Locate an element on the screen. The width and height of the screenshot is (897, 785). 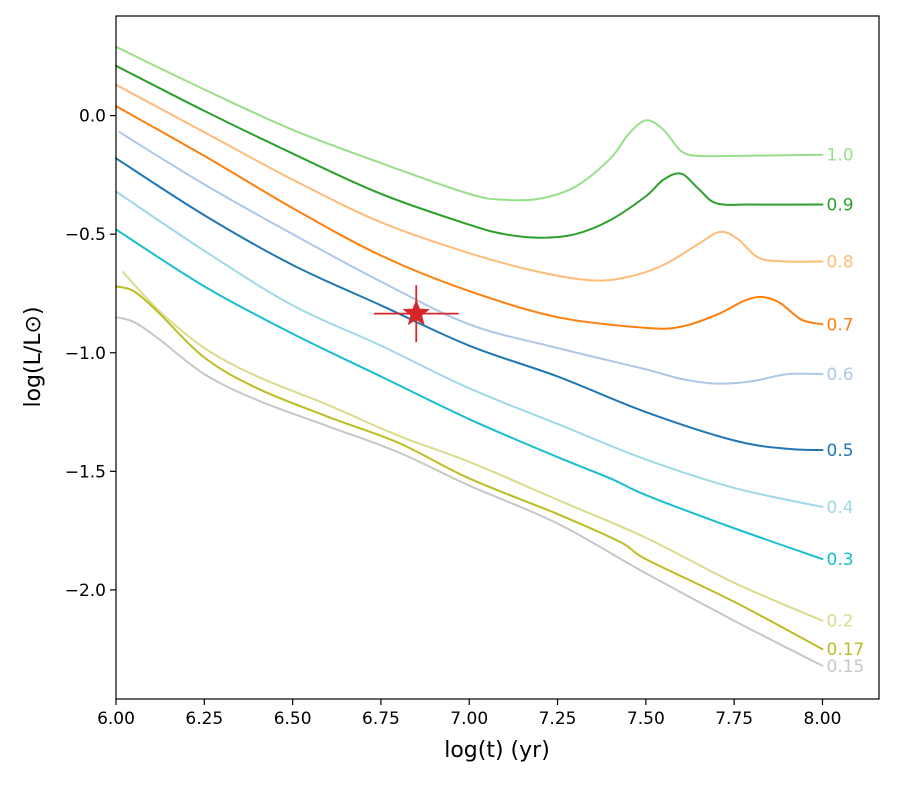
observation-layer is located at coordinates (416, 314).